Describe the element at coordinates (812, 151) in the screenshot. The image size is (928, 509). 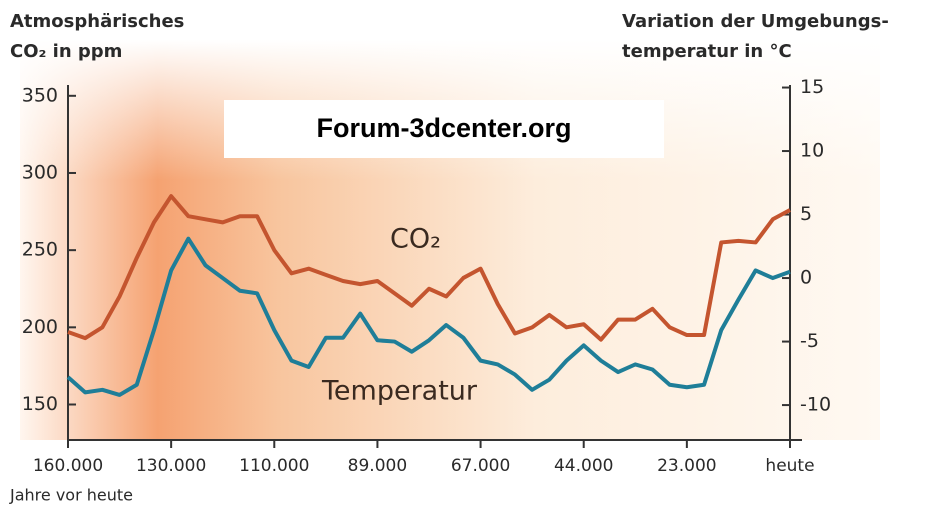
I see `y2-tick-label: 10` at that location.